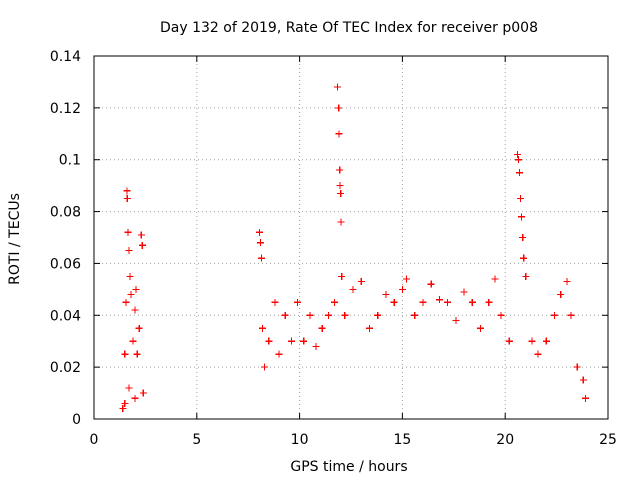 This screenshot has height=480, width=640. What do you see at coordinates (65, 264) in the screenshot?
I see `y-tick-label: 0.06` at bounding box center [65, 264].